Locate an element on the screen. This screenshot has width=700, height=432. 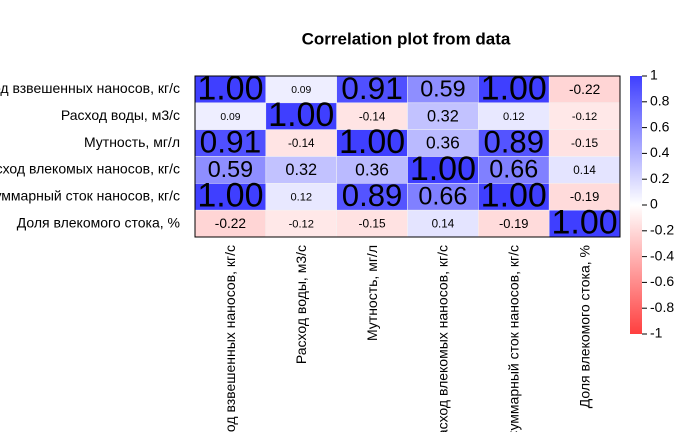
colorbar-tick-label: -1 is located at coordinates (656, 333).